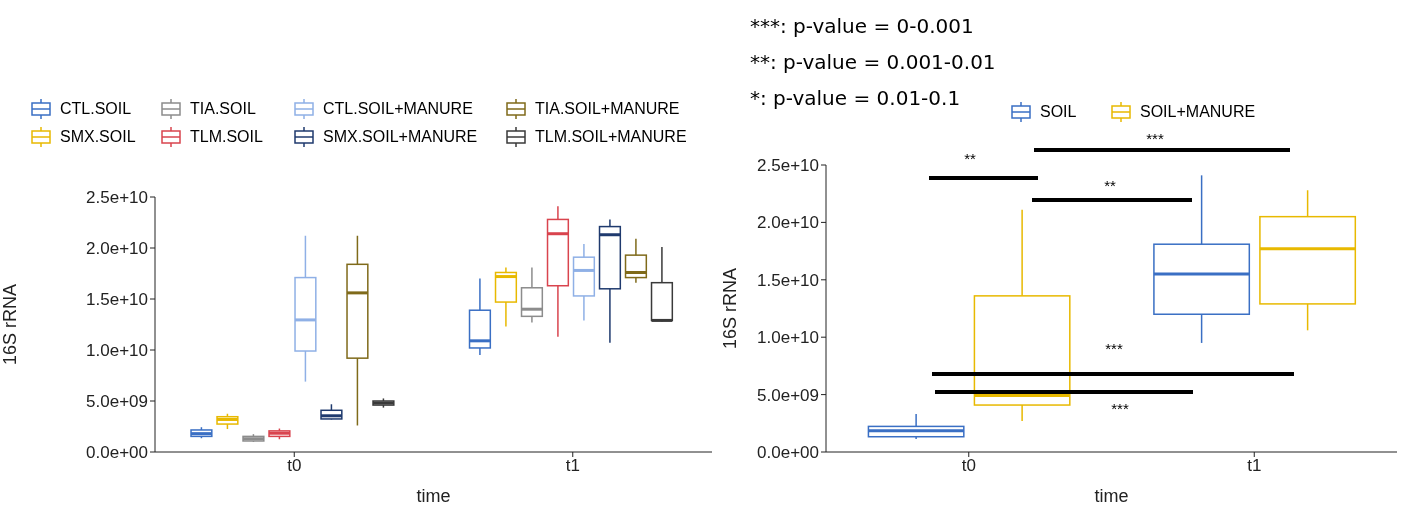 The width and height of the screenshot is (1402, 509). What do you see at coordinates (1198, 112) in the screenshot?
I see `legend-label: SOIL+MANURE` at bounding box center [1198, 112].